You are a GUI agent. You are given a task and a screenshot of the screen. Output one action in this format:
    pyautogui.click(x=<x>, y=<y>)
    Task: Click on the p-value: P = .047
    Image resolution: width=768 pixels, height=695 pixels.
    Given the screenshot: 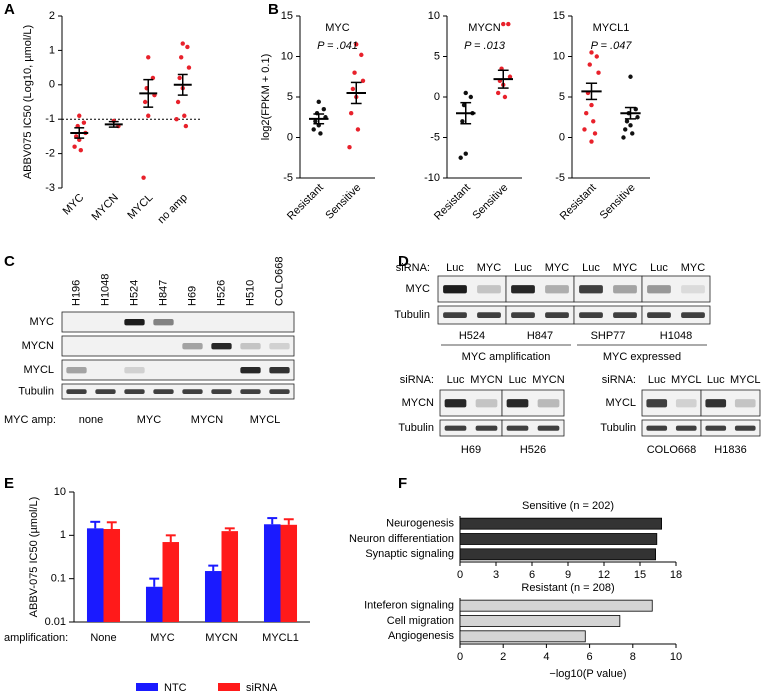 What is the action you would take?
    pyautogui.click(x=612, y=46)
    